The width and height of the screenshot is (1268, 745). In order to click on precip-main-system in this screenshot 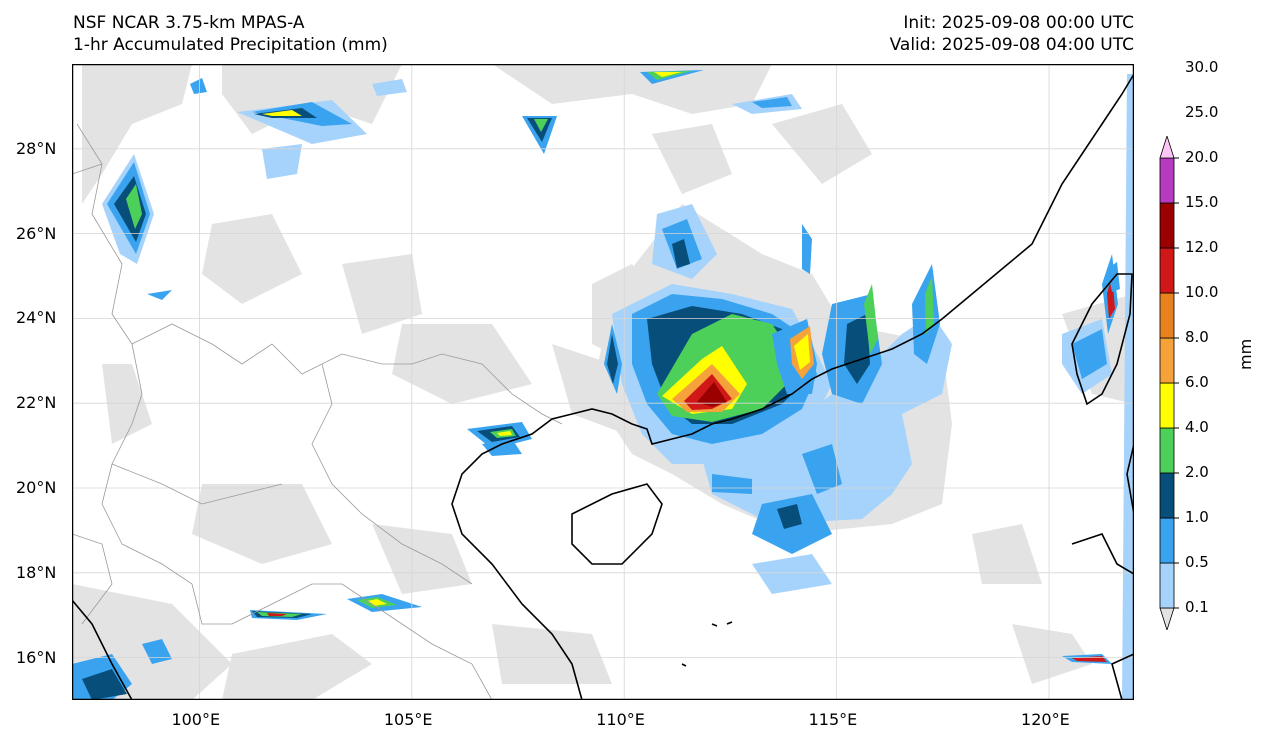, I will do `click(778, 399)`.